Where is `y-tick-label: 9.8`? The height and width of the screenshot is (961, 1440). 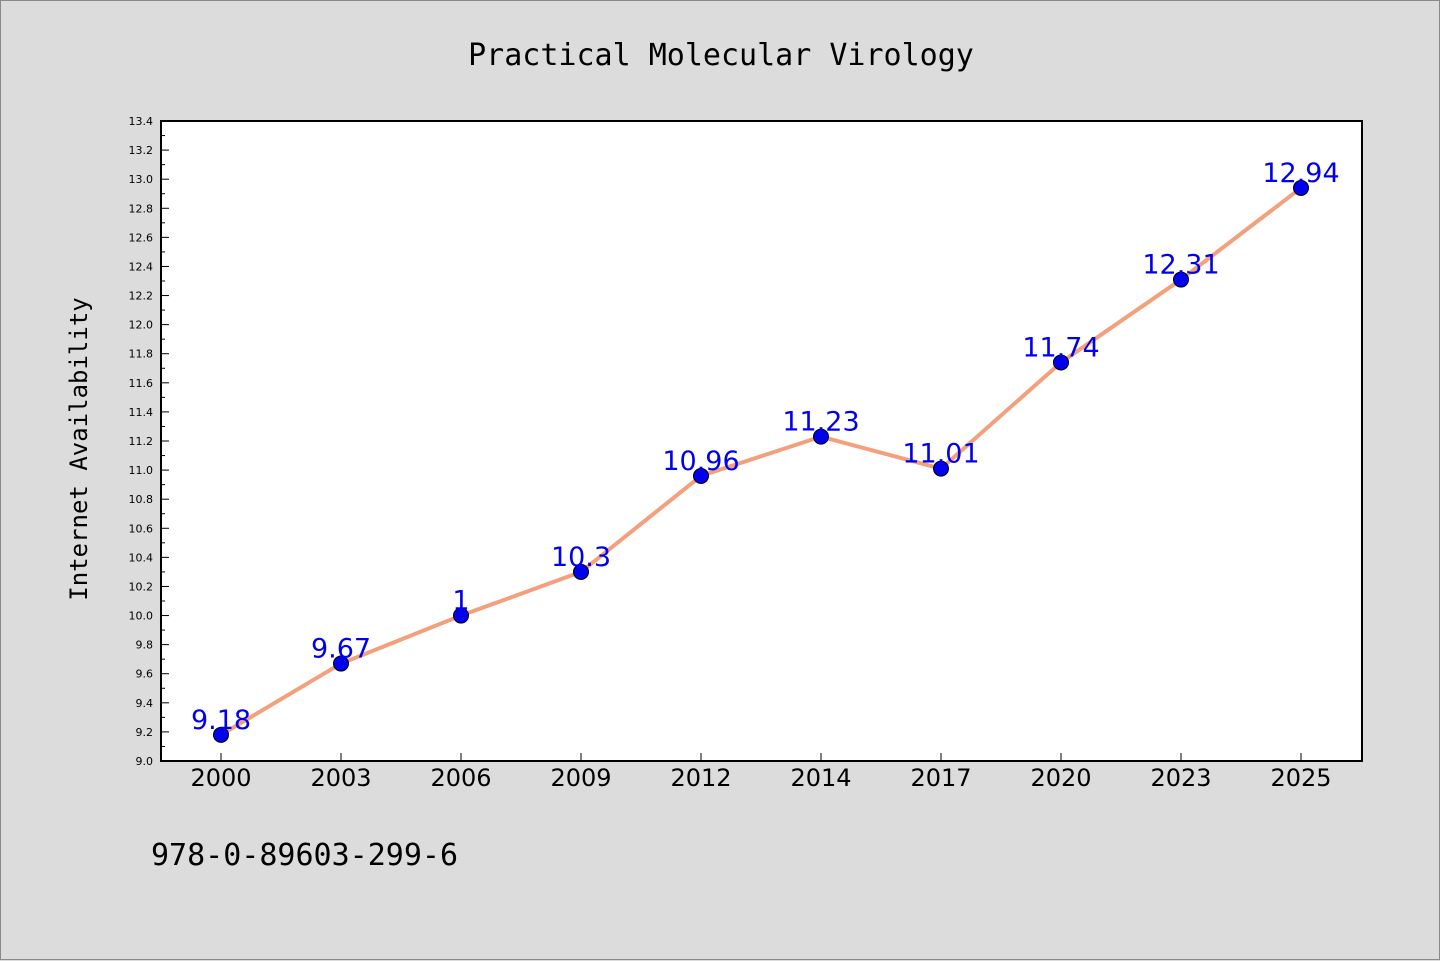
y-tick-label: 9.8 is located at coordinates (145, 645).